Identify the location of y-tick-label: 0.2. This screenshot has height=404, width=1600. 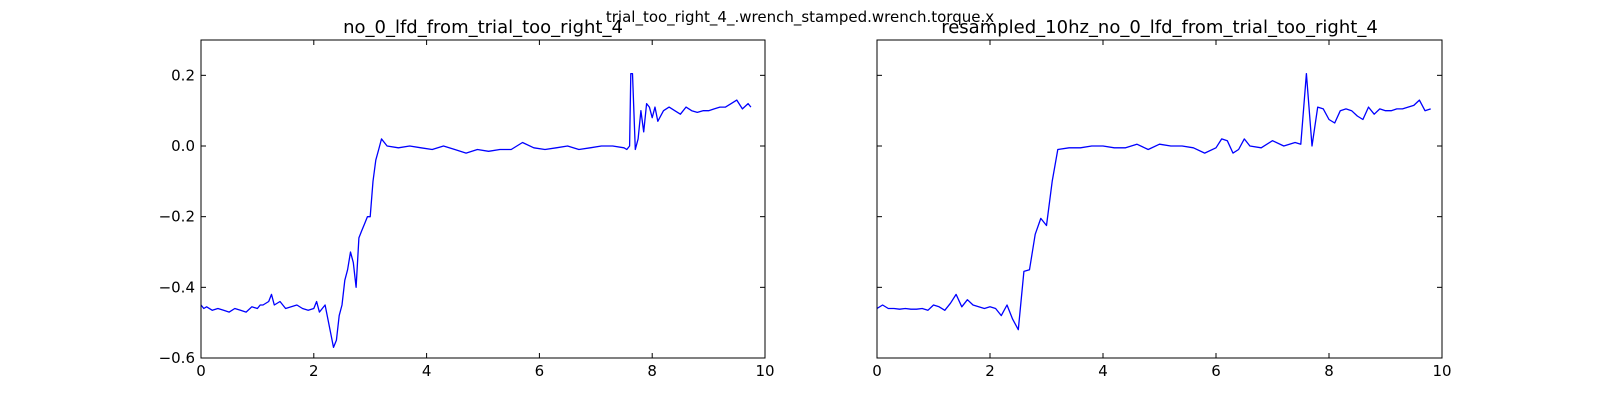
(183, 75).